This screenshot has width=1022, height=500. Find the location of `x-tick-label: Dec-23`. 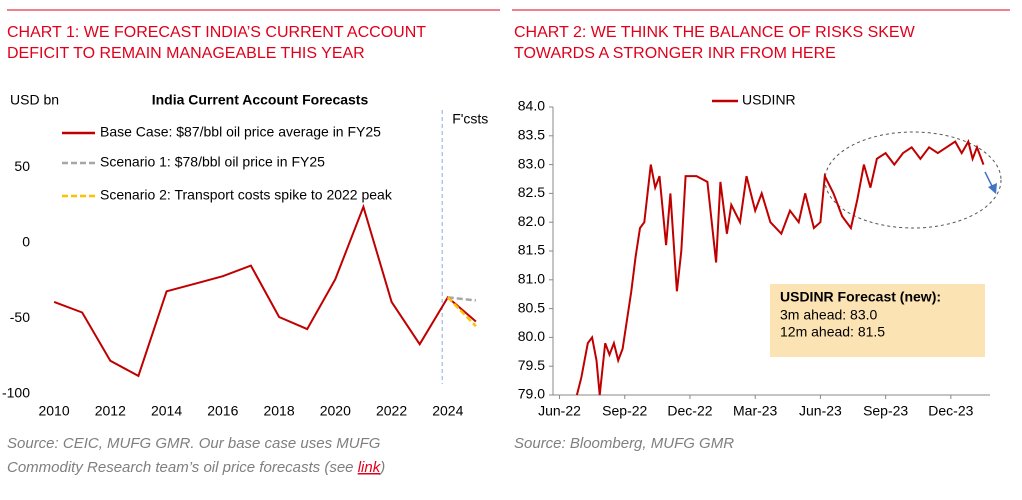

x-tick-label: Dec-23 is located at coordinates (950, 411).